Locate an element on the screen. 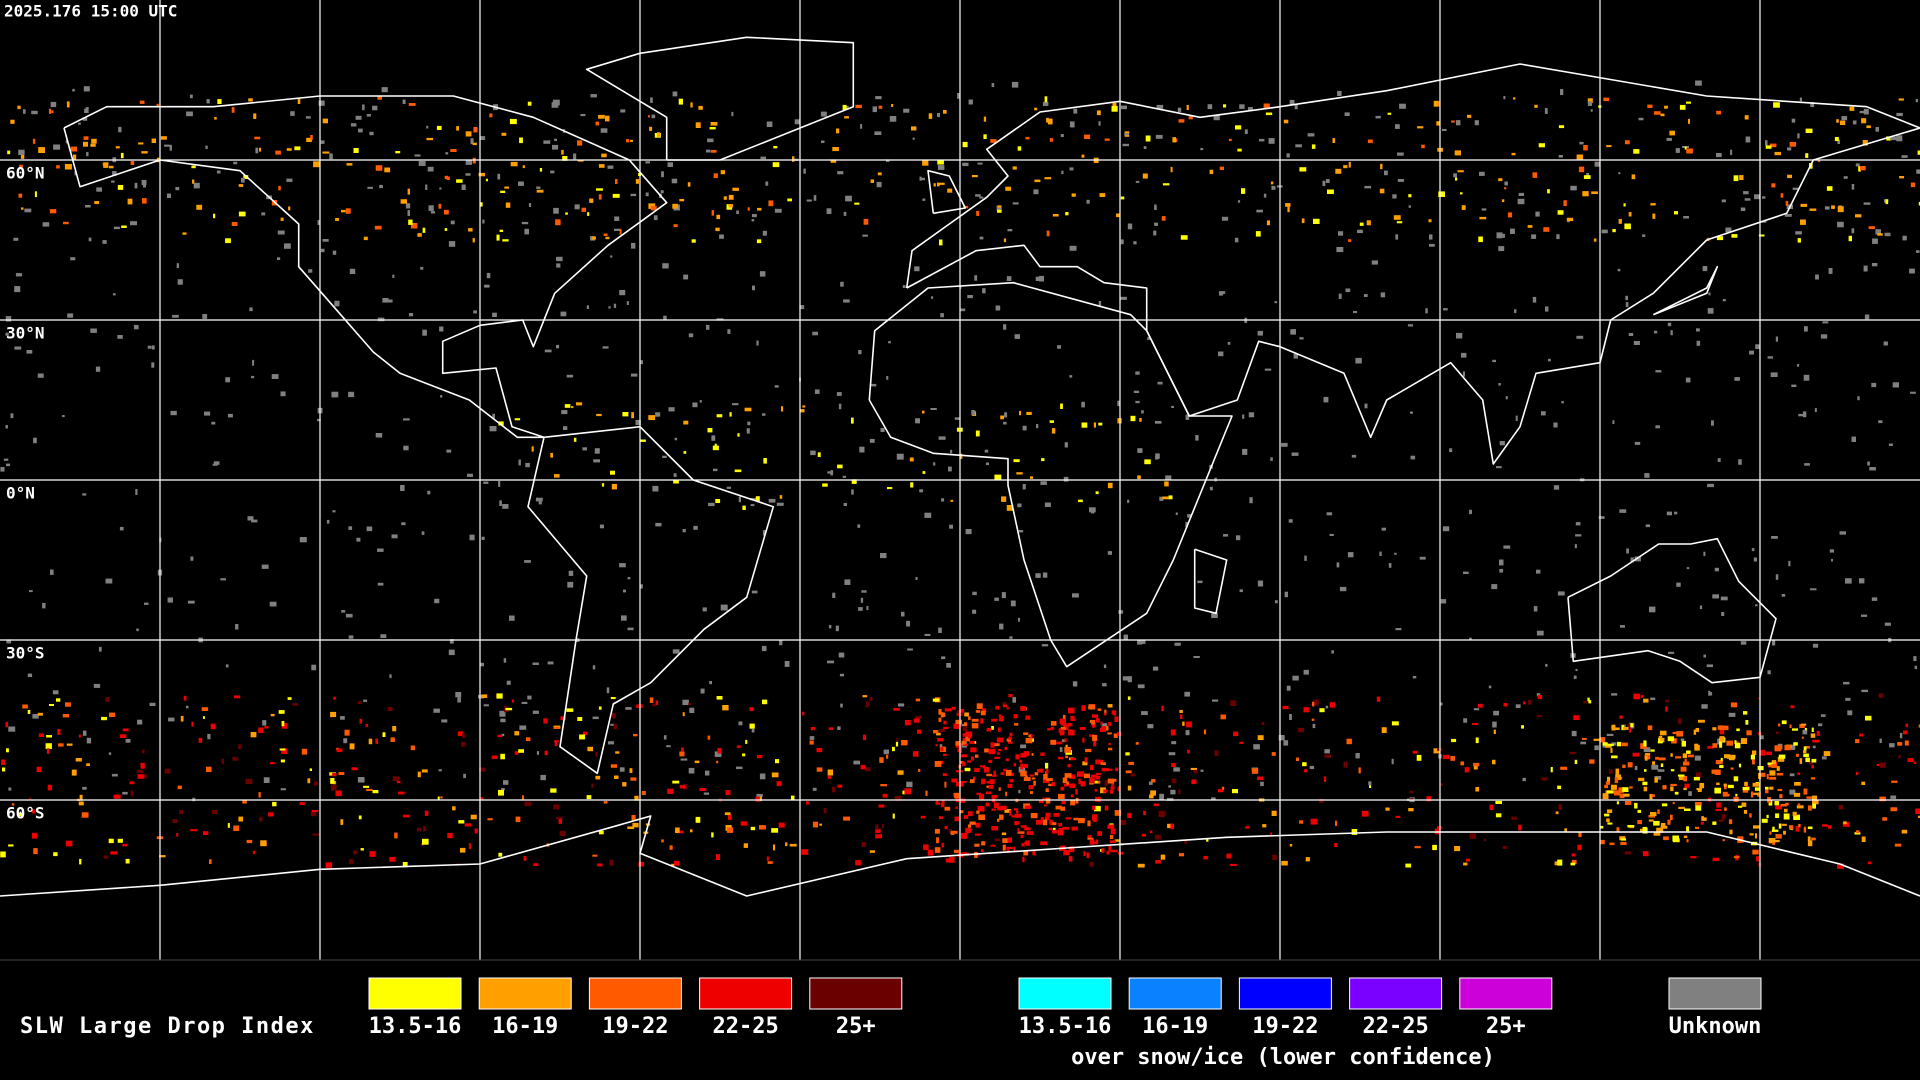  legend-label: 19-22 is located at coordinates (635, 1026).